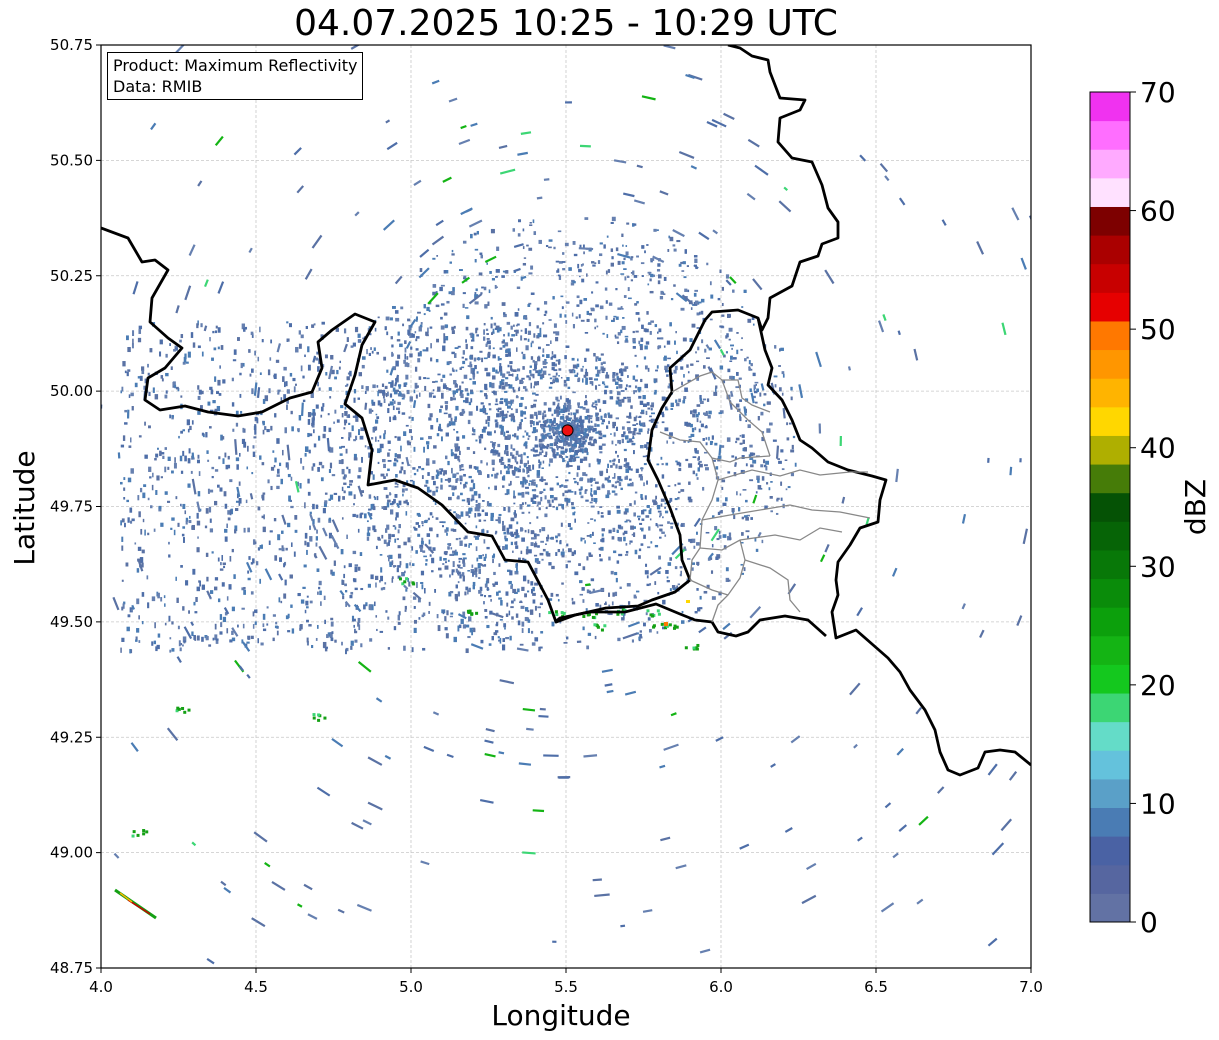  What do you see at coordinates (24, 507) in the screenshot?
I see `y-axis-label: Latitude` at bounding box center [24, 507].